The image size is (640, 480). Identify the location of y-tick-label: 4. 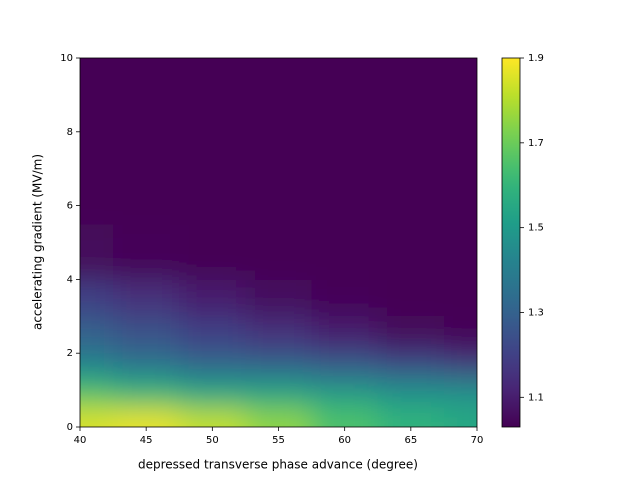
(70, 279).